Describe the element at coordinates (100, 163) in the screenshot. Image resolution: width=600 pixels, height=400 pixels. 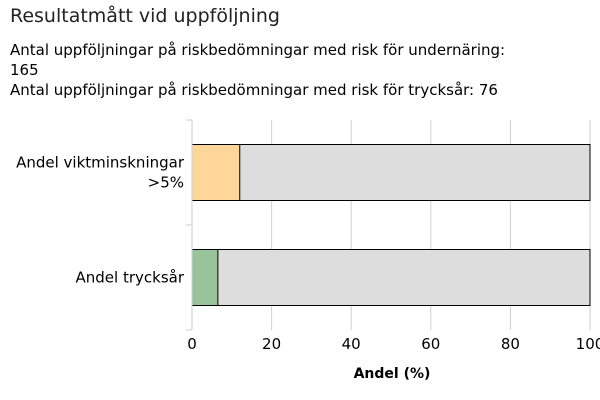
I see `category-label-0-0: Andel viktminskningar` at that location.